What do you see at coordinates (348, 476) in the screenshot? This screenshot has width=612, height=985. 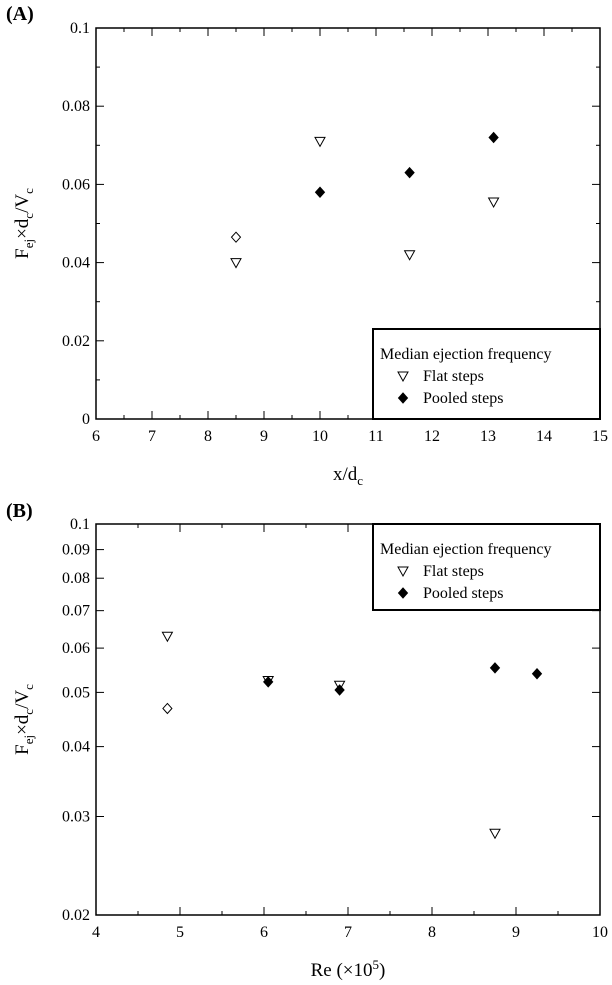 I see `x-axis-label: x/dc` at bounding box center [348, 476].